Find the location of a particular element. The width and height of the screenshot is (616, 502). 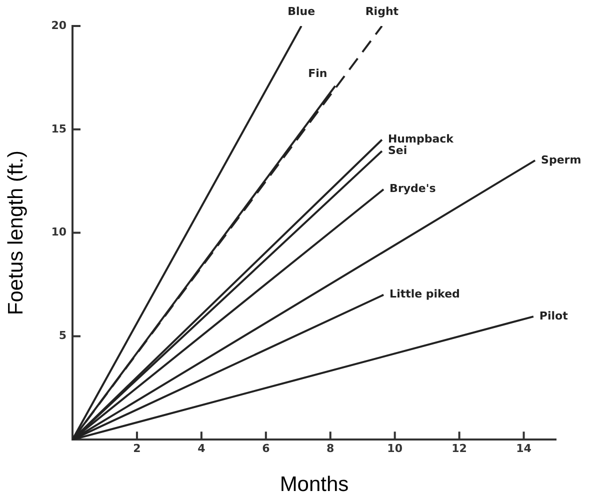

series-label: Pilot is located at coordinates (553, 315).